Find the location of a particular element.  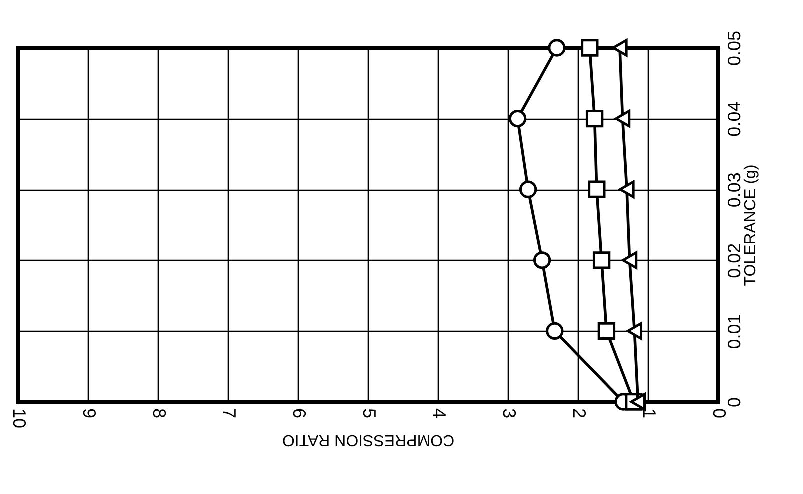

x-tick-label: 9 is located at coordinates (90, 413).